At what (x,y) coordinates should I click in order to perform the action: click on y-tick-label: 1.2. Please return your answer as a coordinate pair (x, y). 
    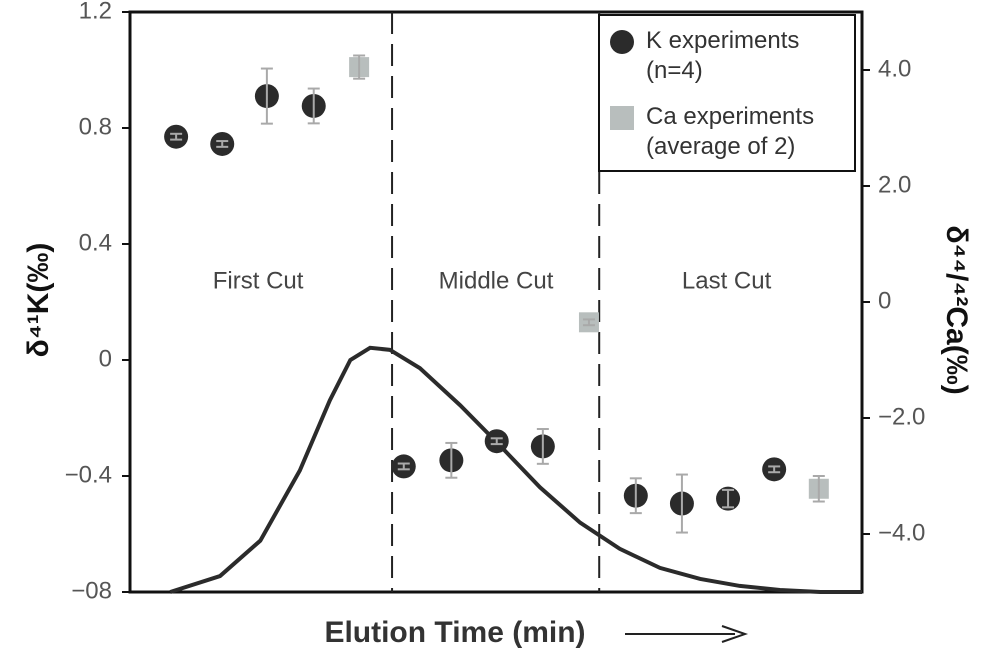
    Looking at the image, I should click on (95, 12).